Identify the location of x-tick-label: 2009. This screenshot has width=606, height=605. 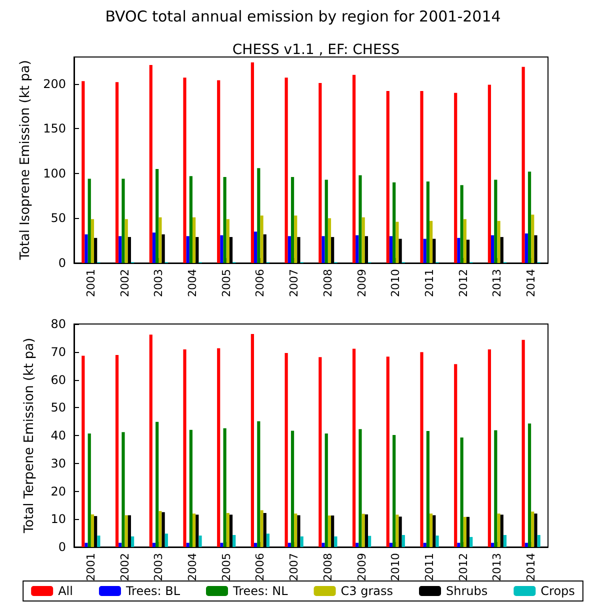
(361, 283).